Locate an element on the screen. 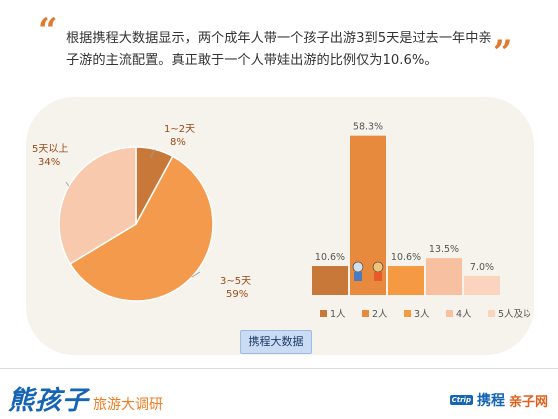 This screenshot has width=558, height=419. bar-value-label: 58.3% is located at coordinates (368, 127).